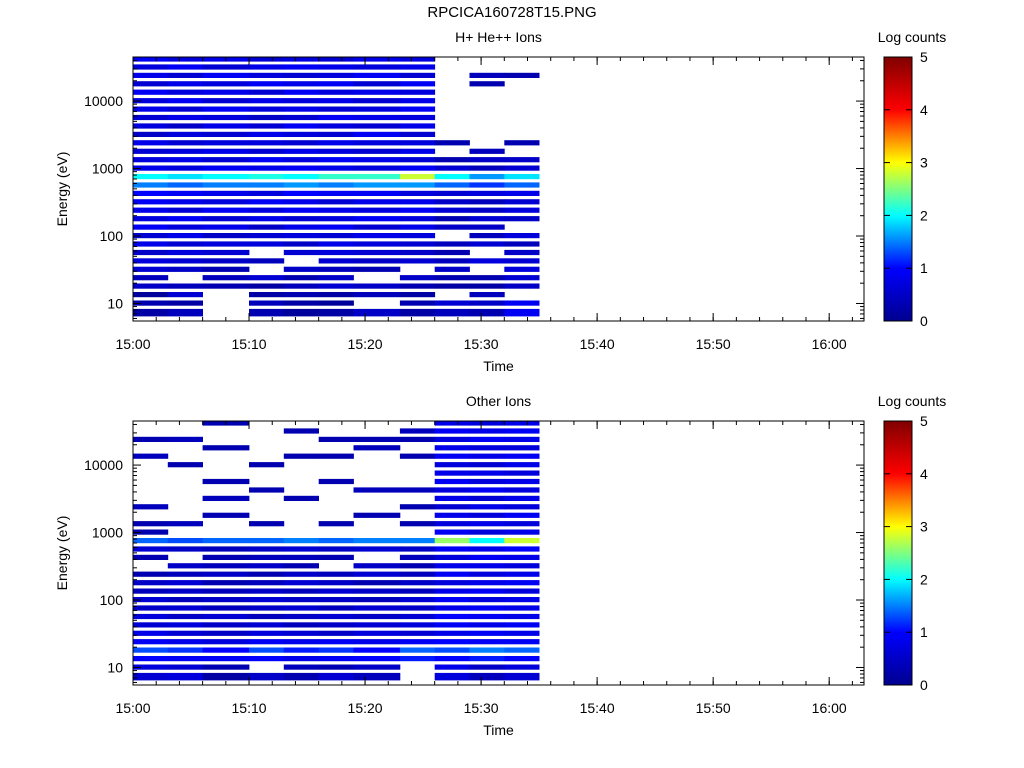 This screenshot has height=768, width=1024. What do you see at coordinates (924, 579) in the screenshot?
I see `colorbar-tick-label: 2` at bounding box center [924, 579].